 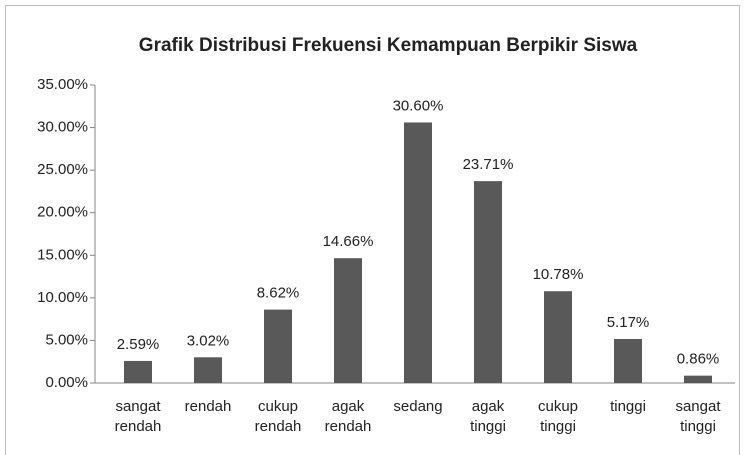 What do you see at coordinates (488, 164) in the screenshot?
I see `value-label: 23.71%` at bounding box center [488, 164].